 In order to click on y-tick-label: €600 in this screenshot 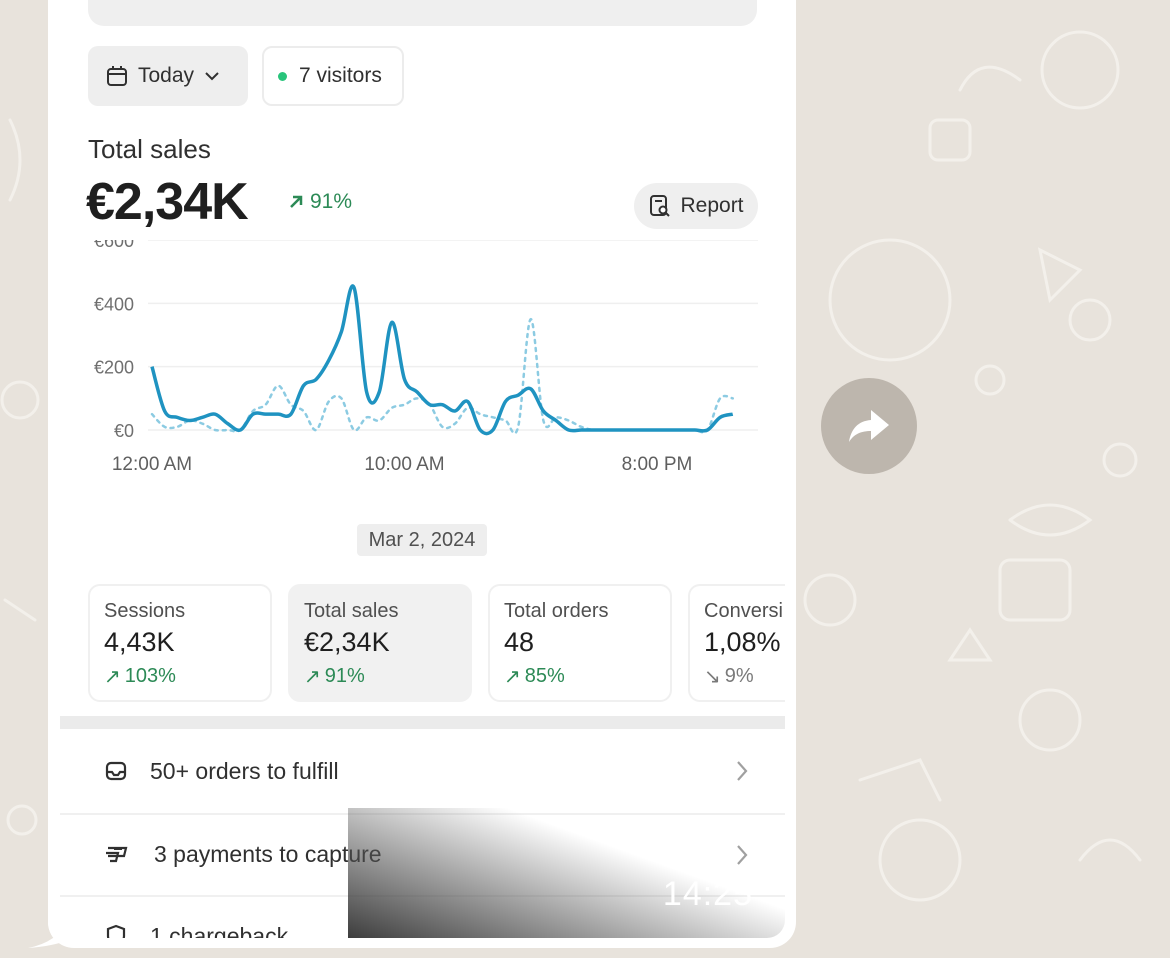, I will do `click(114, 245)`.